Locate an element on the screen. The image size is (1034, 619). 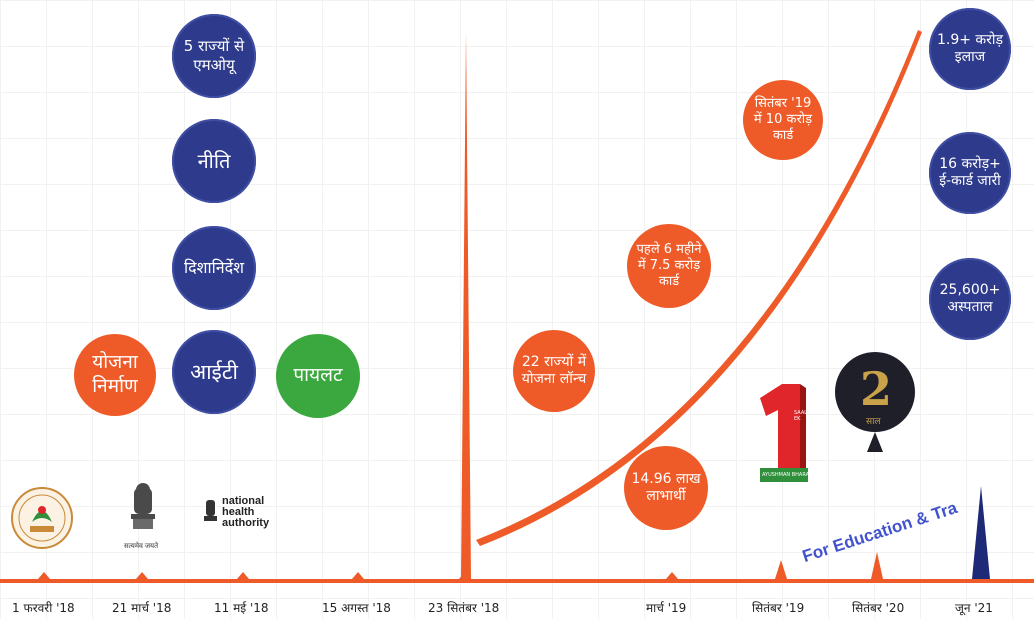
saal-ek-logo is located at coordinates (784, 433).